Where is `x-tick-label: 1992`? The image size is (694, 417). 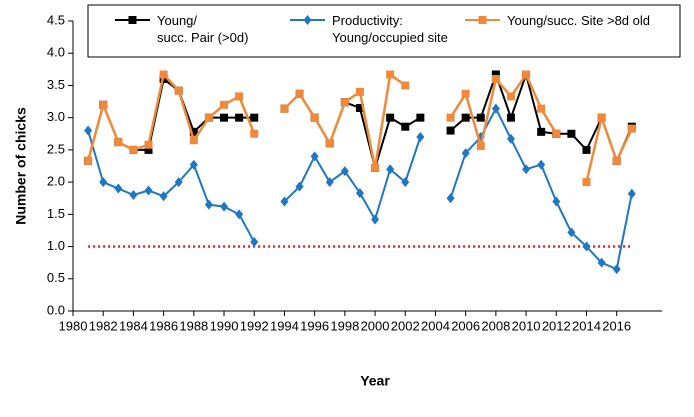
x-tick-label: 1992 is located at coordinates (254, 325).